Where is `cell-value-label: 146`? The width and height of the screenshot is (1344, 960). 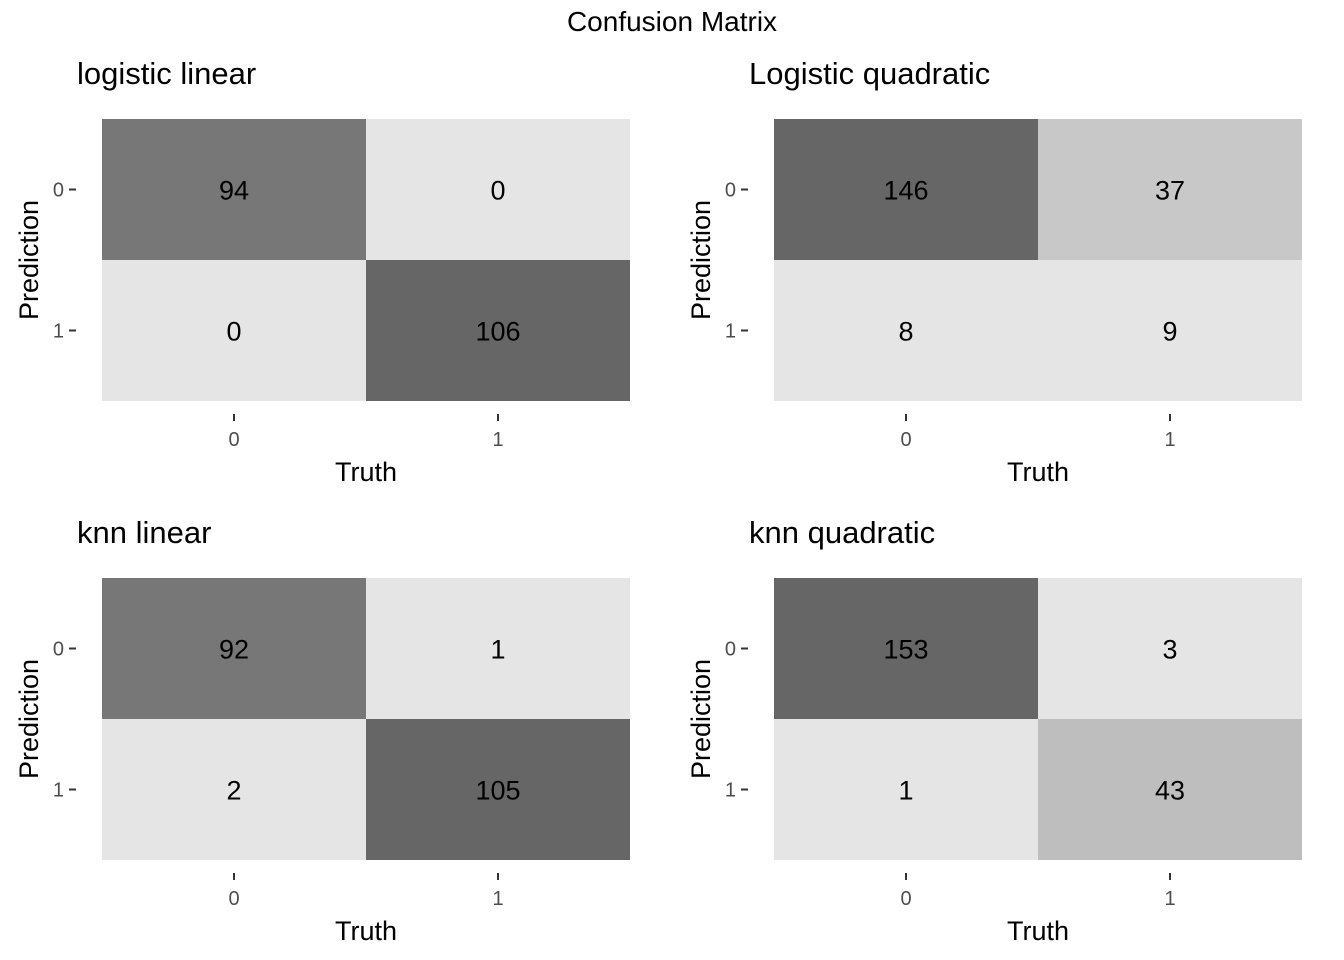
cell-value-label: 146 is located at coordinates (905, 191).